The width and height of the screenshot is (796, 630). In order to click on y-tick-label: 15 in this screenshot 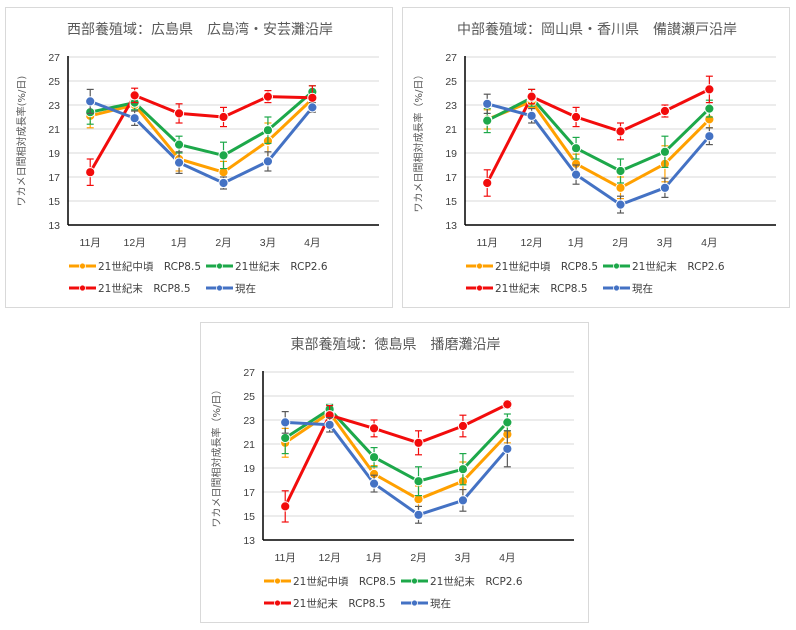, I will do `click(451, 202)`.